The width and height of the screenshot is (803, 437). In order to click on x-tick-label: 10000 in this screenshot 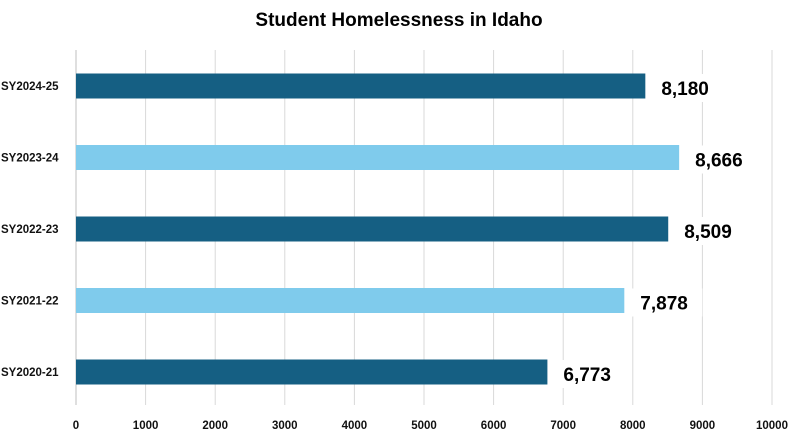, I will do `click(772, 426)`.